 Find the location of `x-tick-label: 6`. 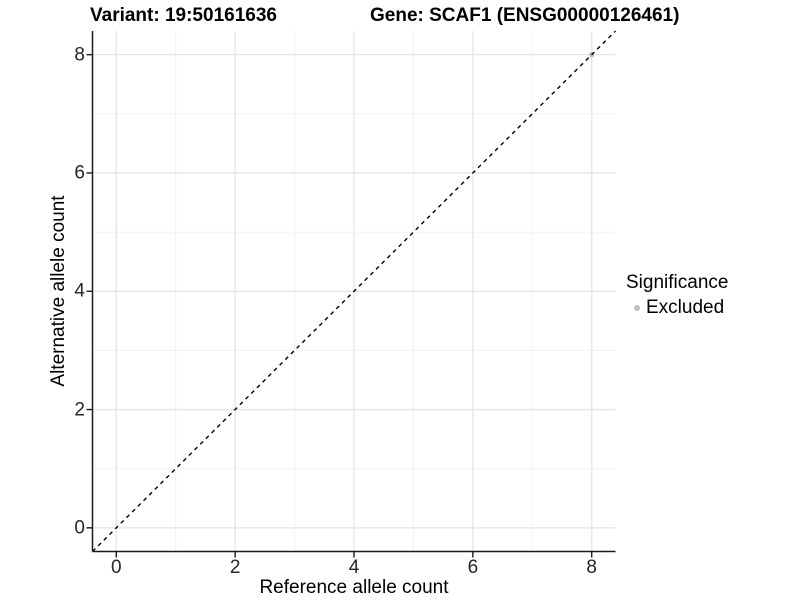

x-tick-label: 6 is located at coordinates (473, 567).